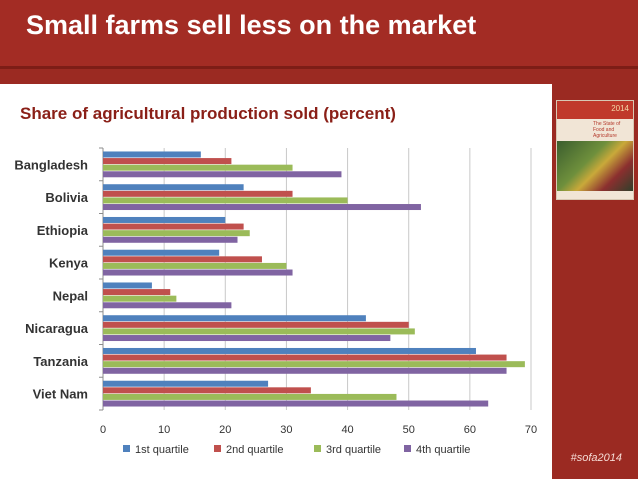  I want to click on category-label: Bangladesh, so click(51, 164).